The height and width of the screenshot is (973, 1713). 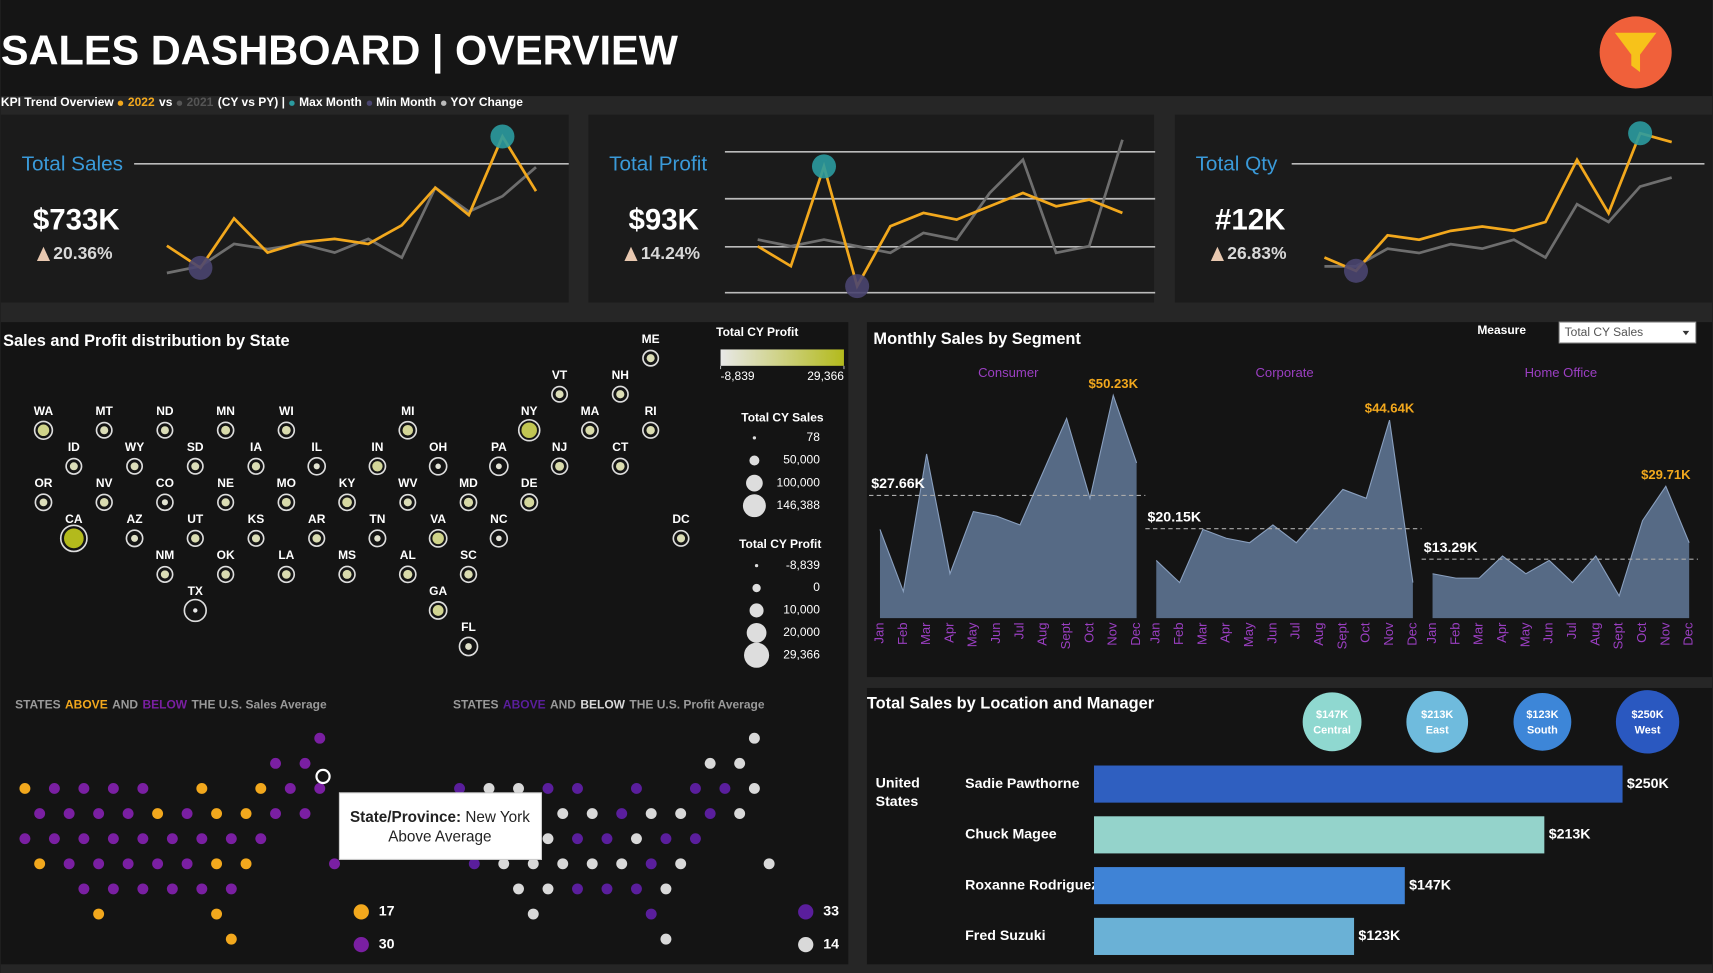 I want to click on segment-area, so click(x=1284, y=519).